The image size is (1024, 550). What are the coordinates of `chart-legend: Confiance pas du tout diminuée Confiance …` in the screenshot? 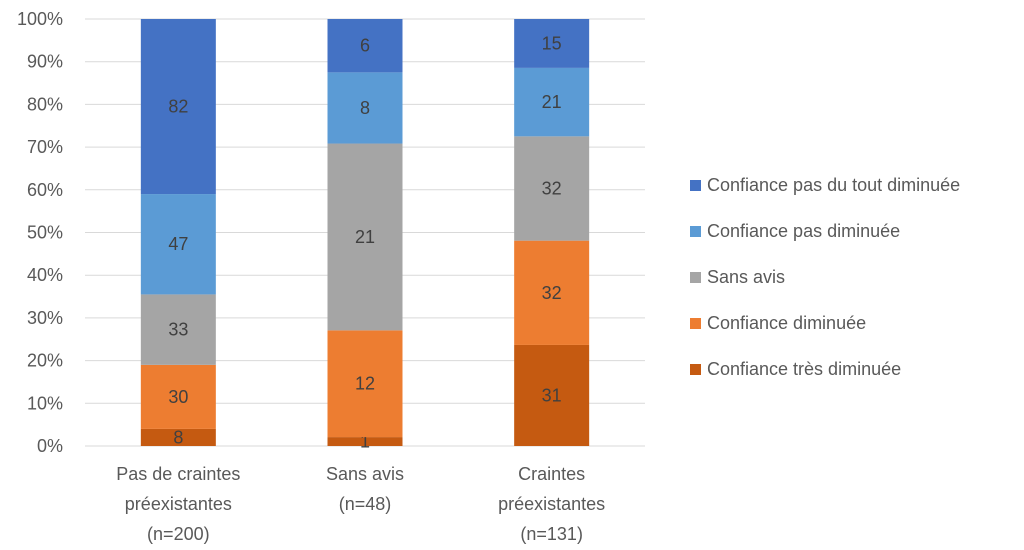 It's located at (825, 289).